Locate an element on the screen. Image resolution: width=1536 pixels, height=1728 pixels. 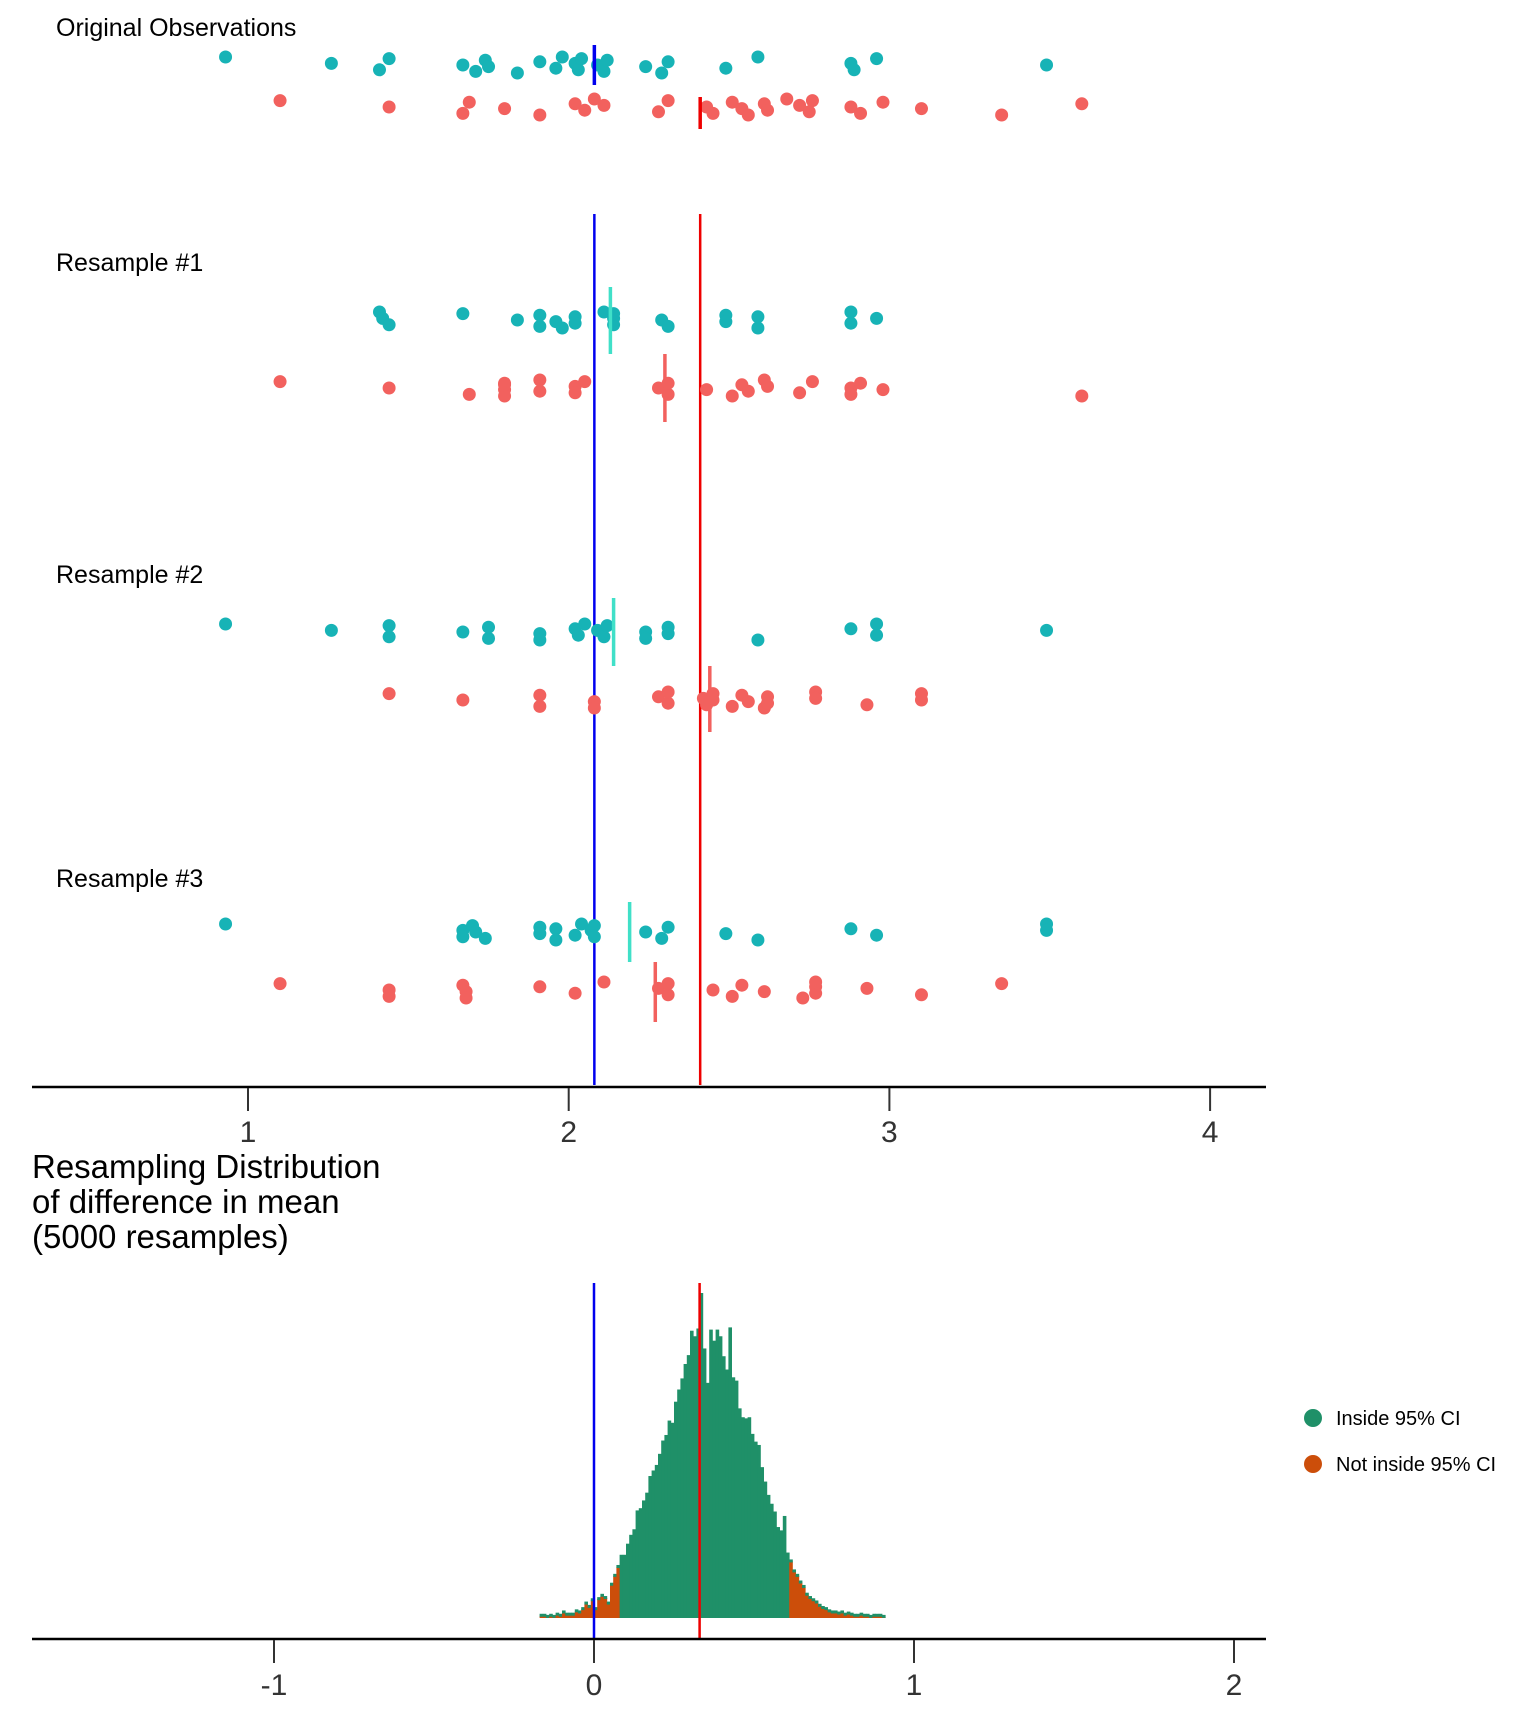
legend-swatch-outside is located at coordinates (1313, 1464).